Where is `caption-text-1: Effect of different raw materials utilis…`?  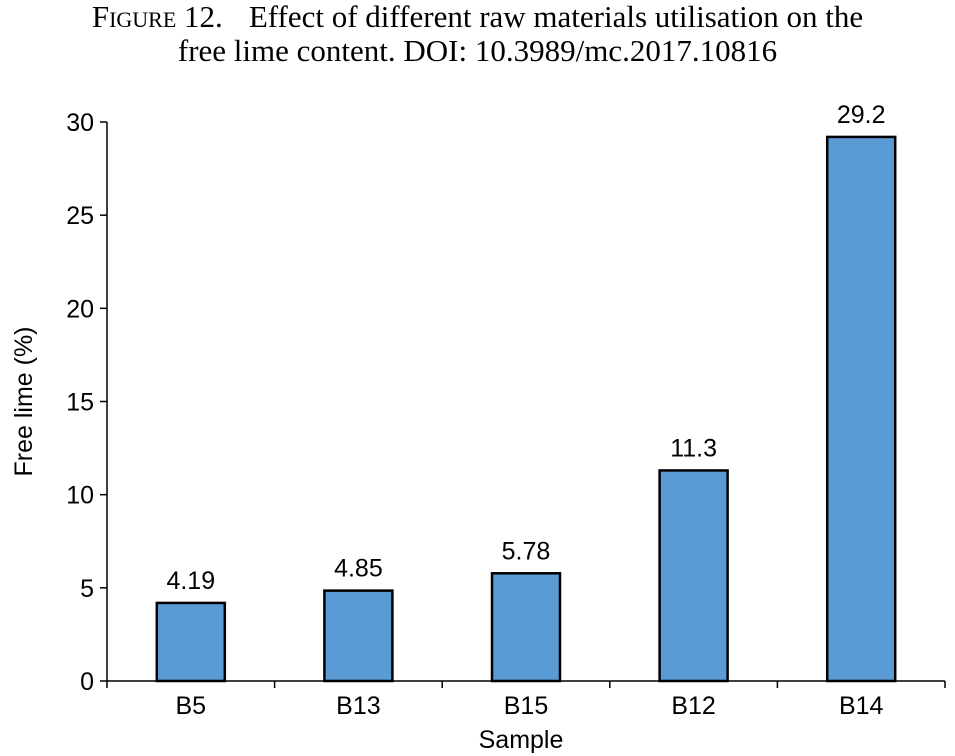 caption-text-1: Effect of different raw materials utilis… is located at coordinates (556, 17).